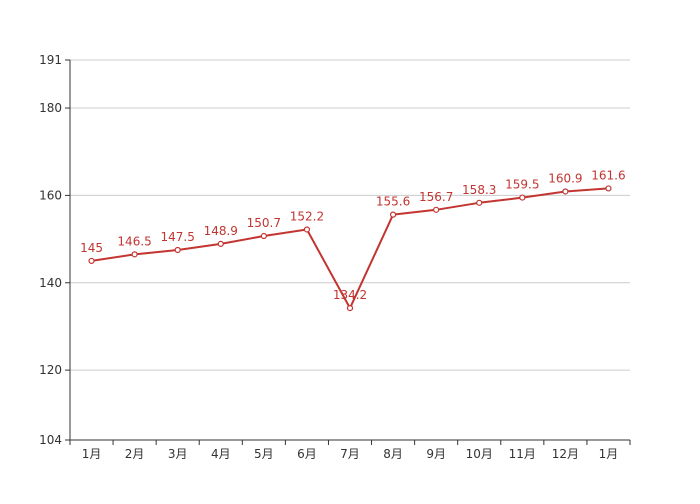  I want to click on data-label: 146.5, so click(134, 241).